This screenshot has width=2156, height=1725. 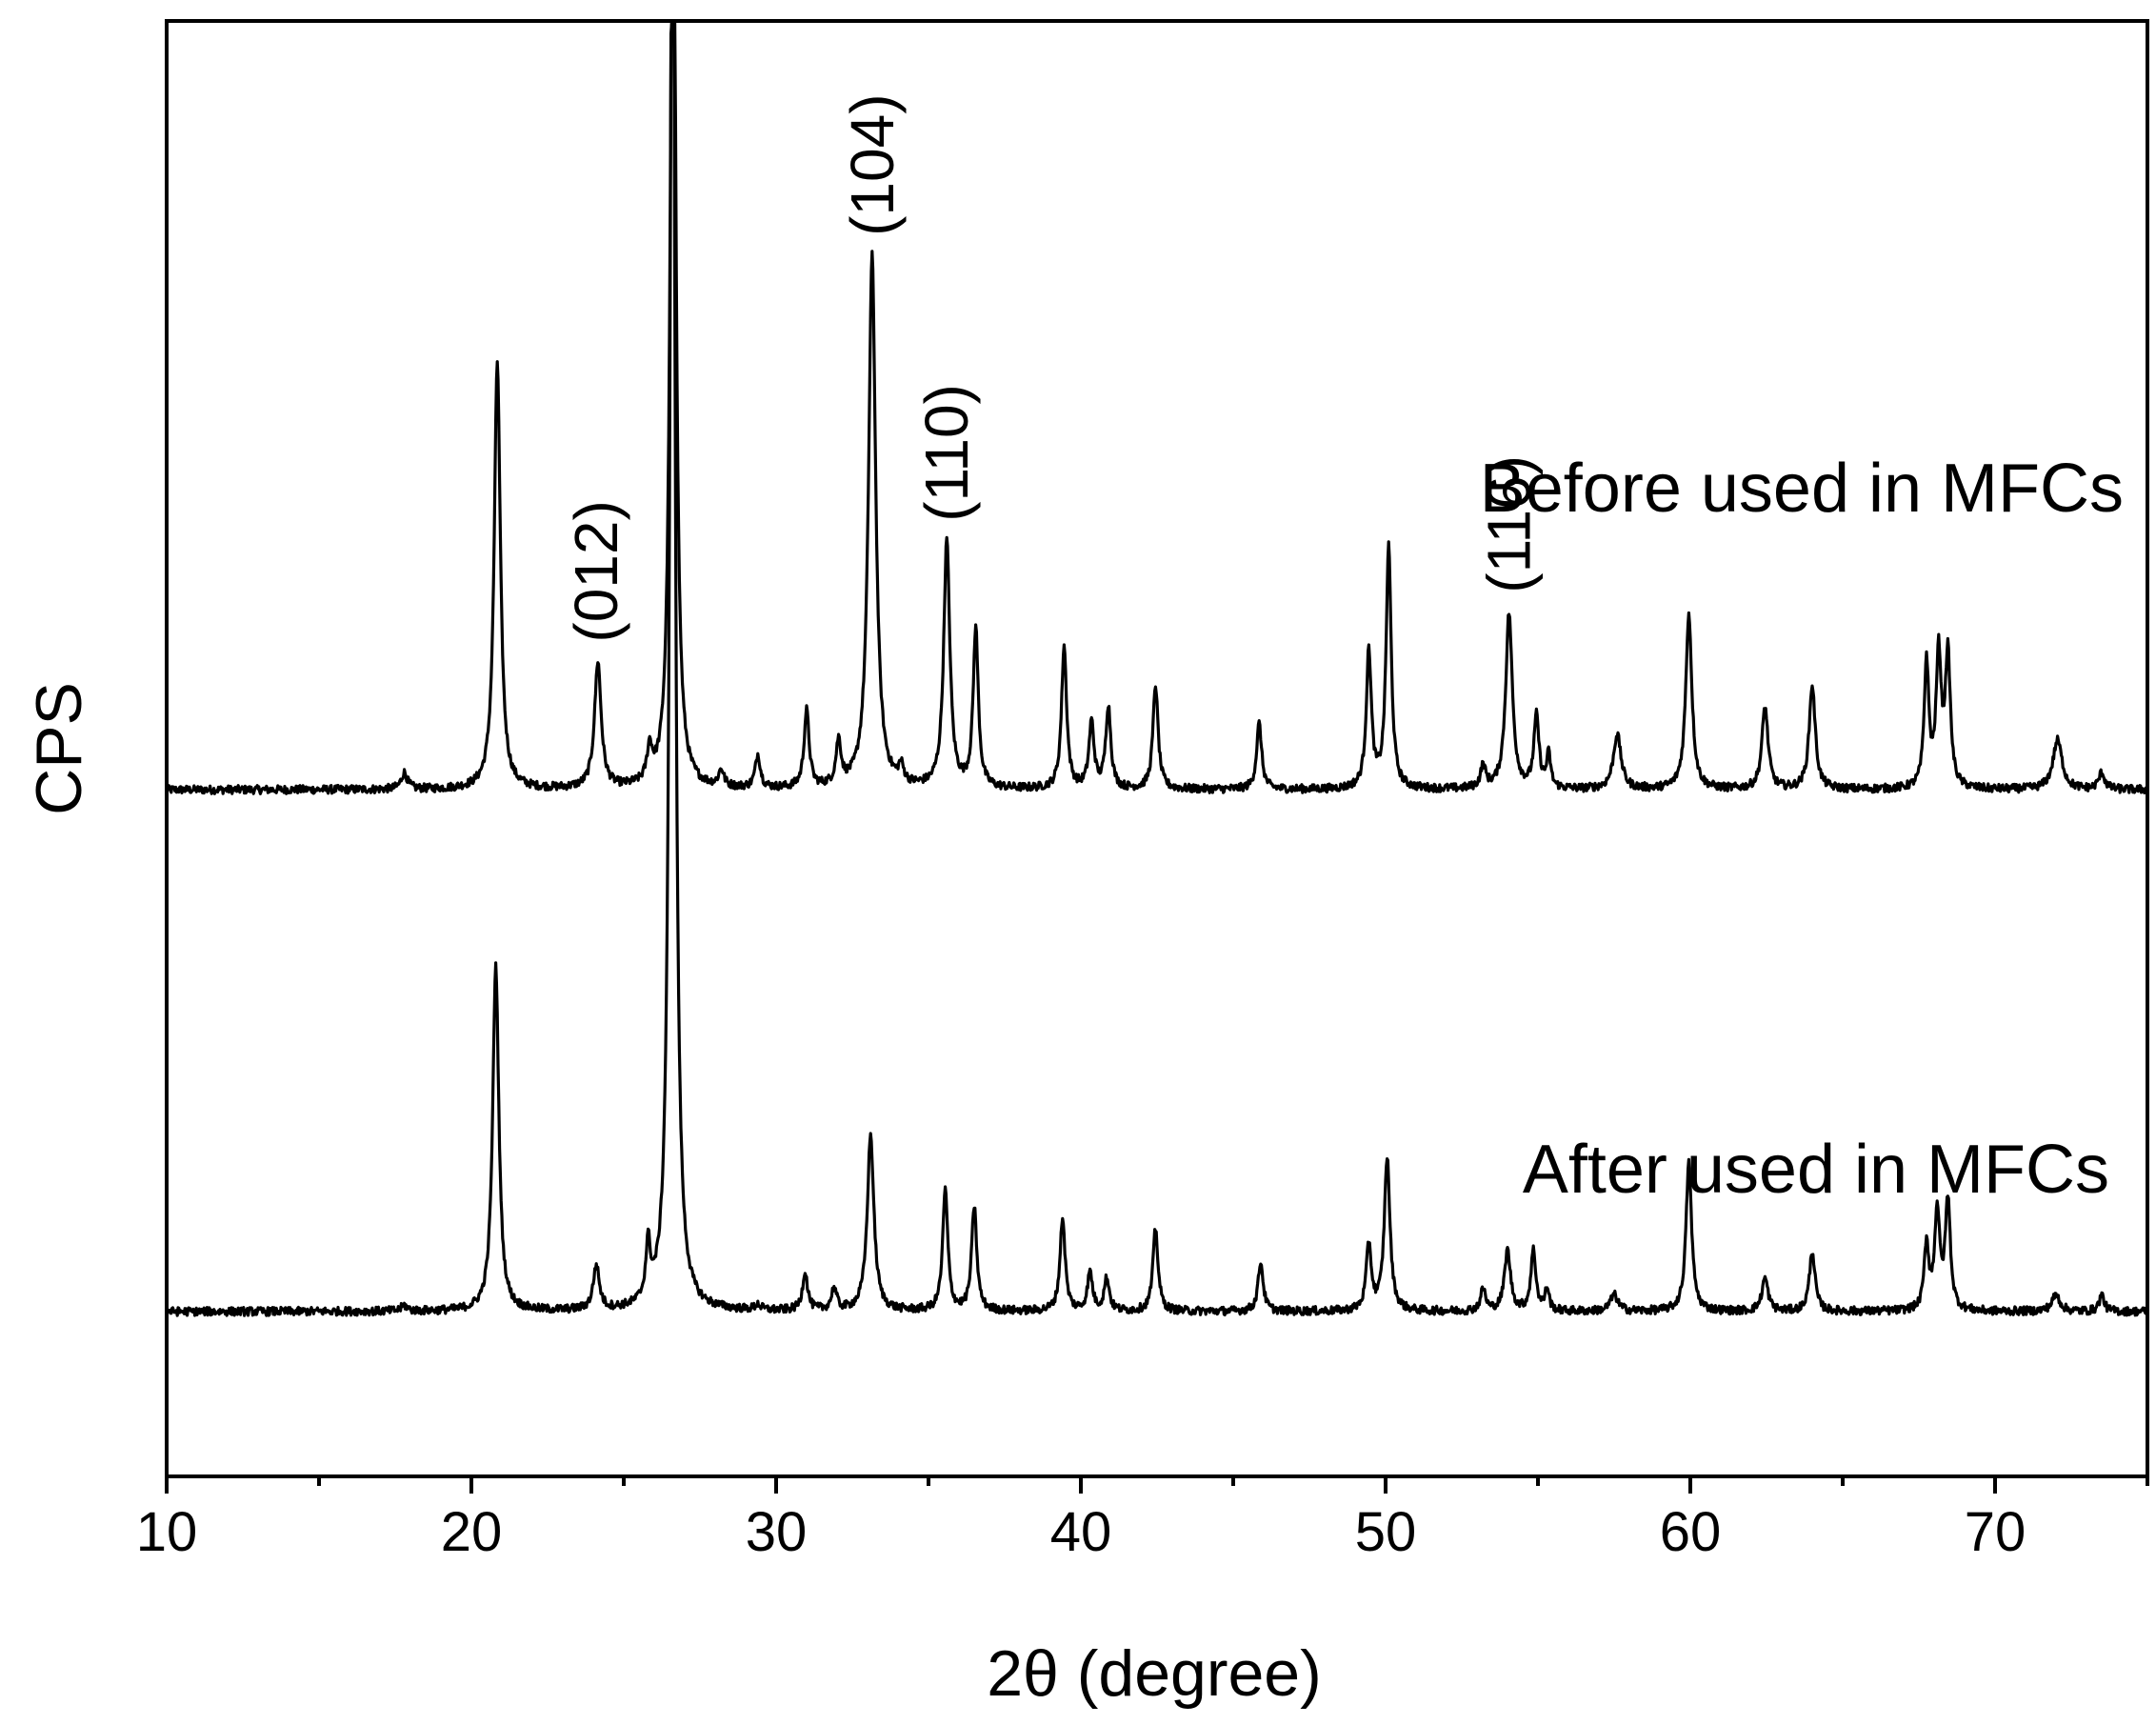 What do you see at coordinates (1154, 1673) in the screenshot?
I see `x-axis-title: 2θ (degree)` at bounding box center [1154, 1673].